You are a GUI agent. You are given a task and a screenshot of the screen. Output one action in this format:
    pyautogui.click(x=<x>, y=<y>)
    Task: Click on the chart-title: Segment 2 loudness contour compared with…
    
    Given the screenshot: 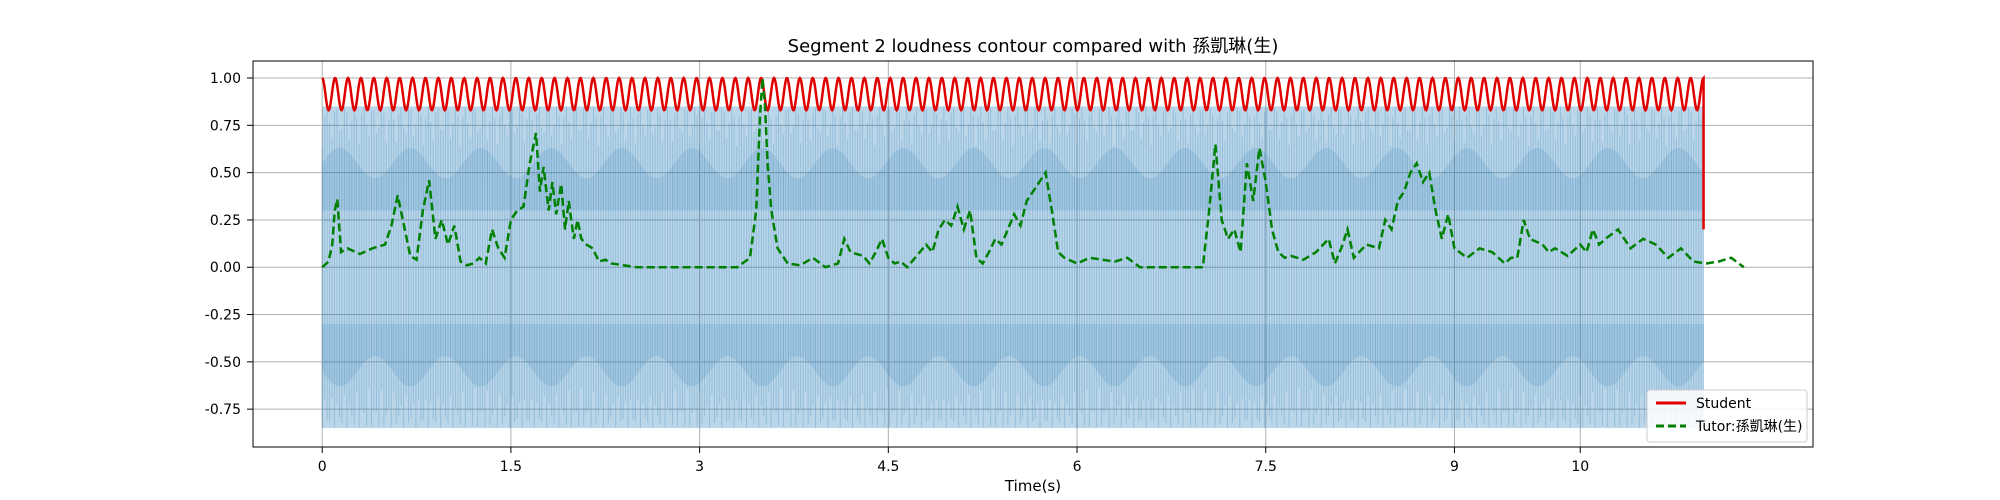 What is the action you would take?
    pyautogui.click(x=1033, y=46)
    